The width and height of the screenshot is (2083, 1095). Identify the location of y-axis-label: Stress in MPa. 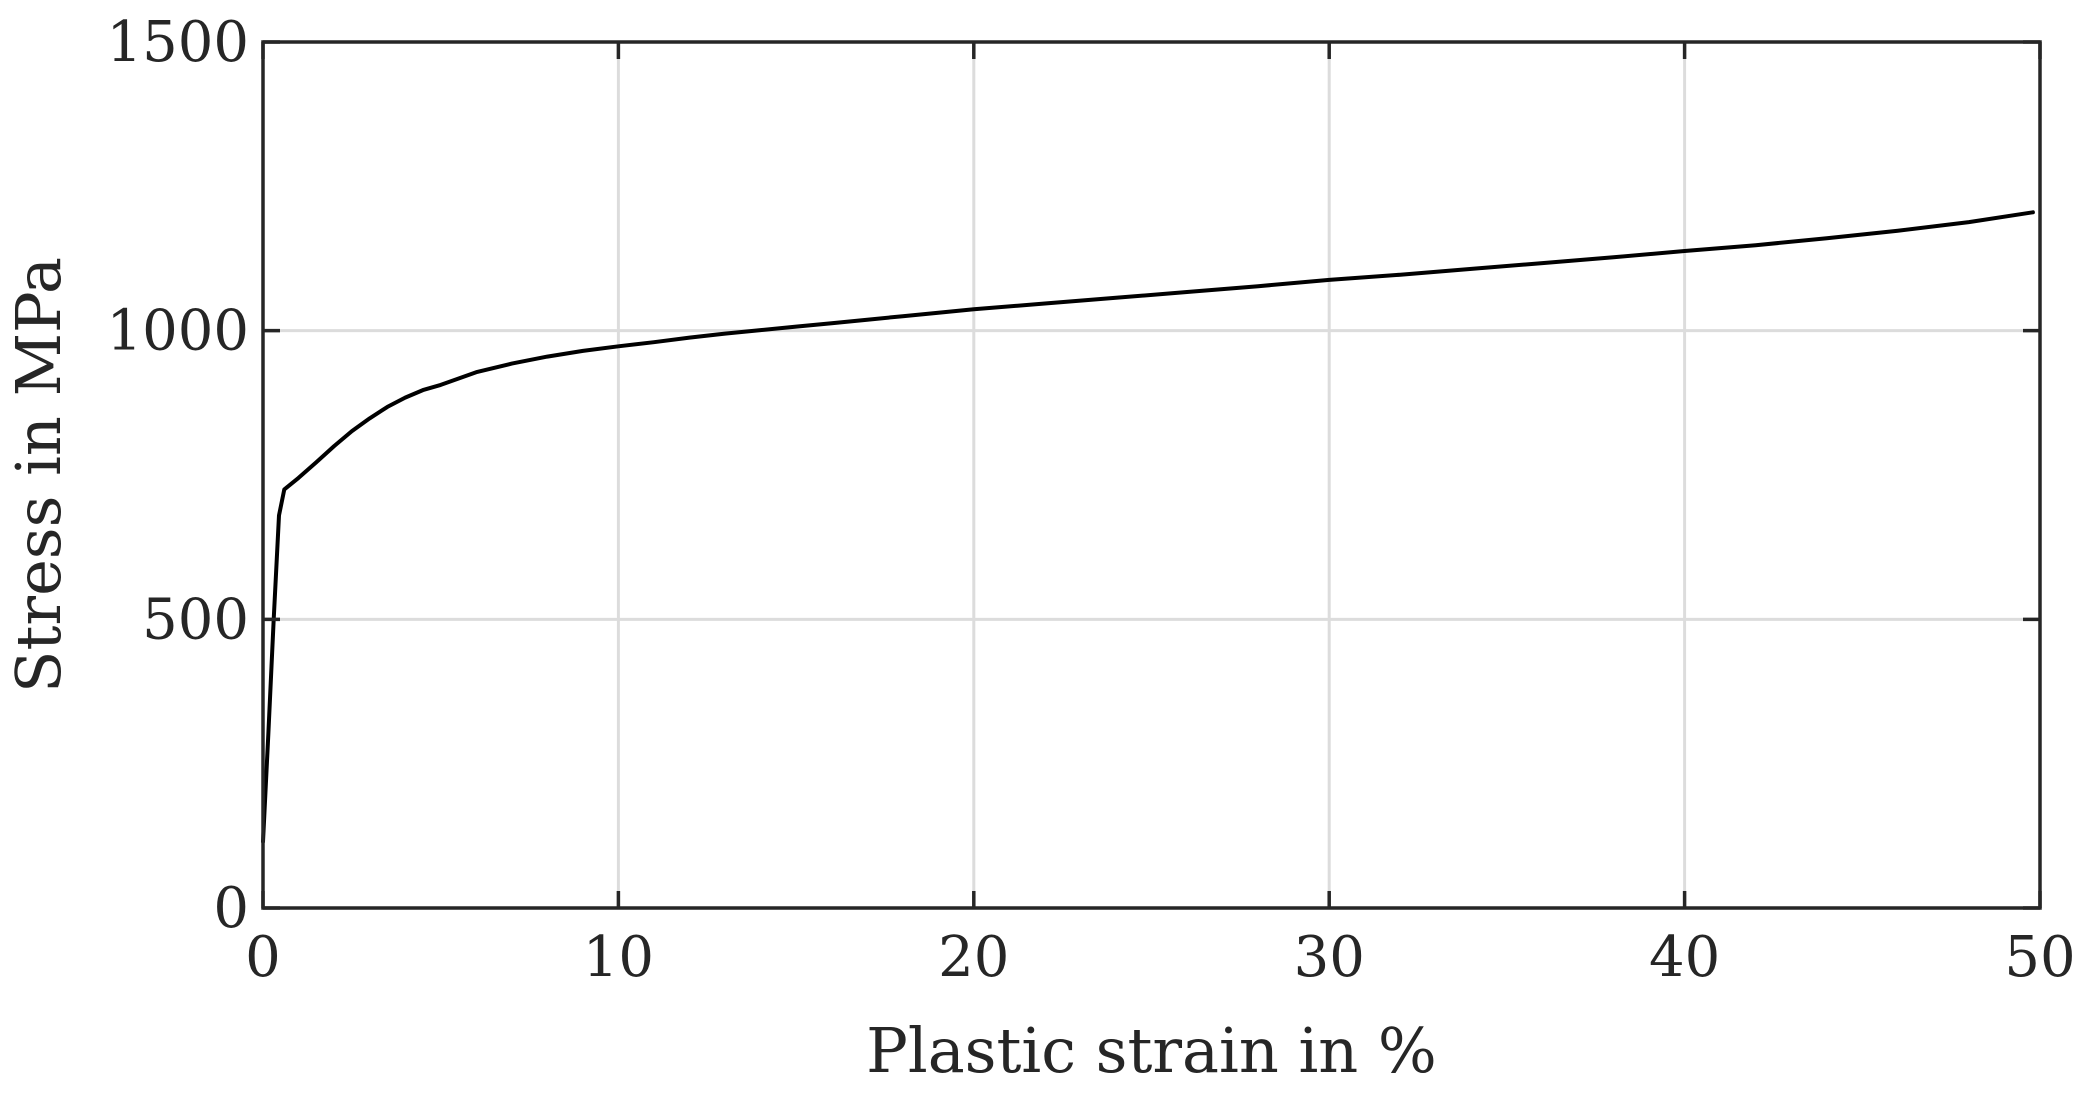
(38, 475).